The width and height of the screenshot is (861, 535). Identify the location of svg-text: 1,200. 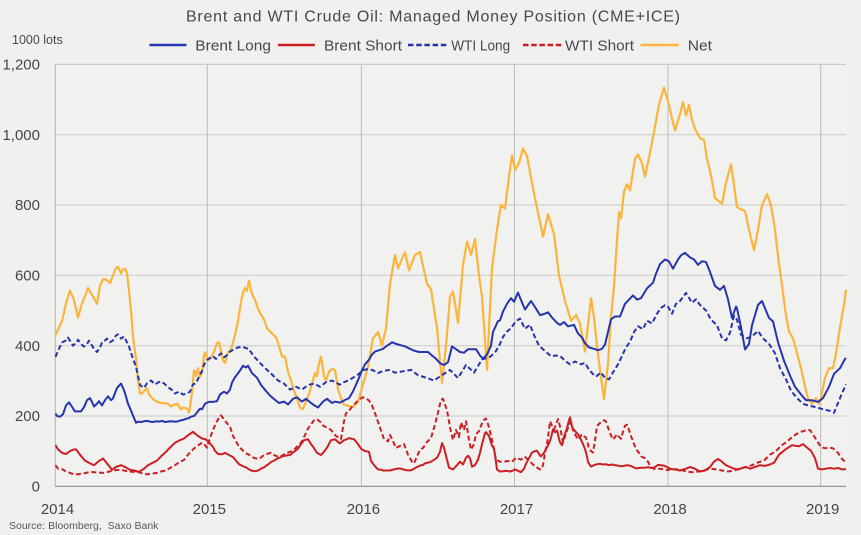
(21, 65).